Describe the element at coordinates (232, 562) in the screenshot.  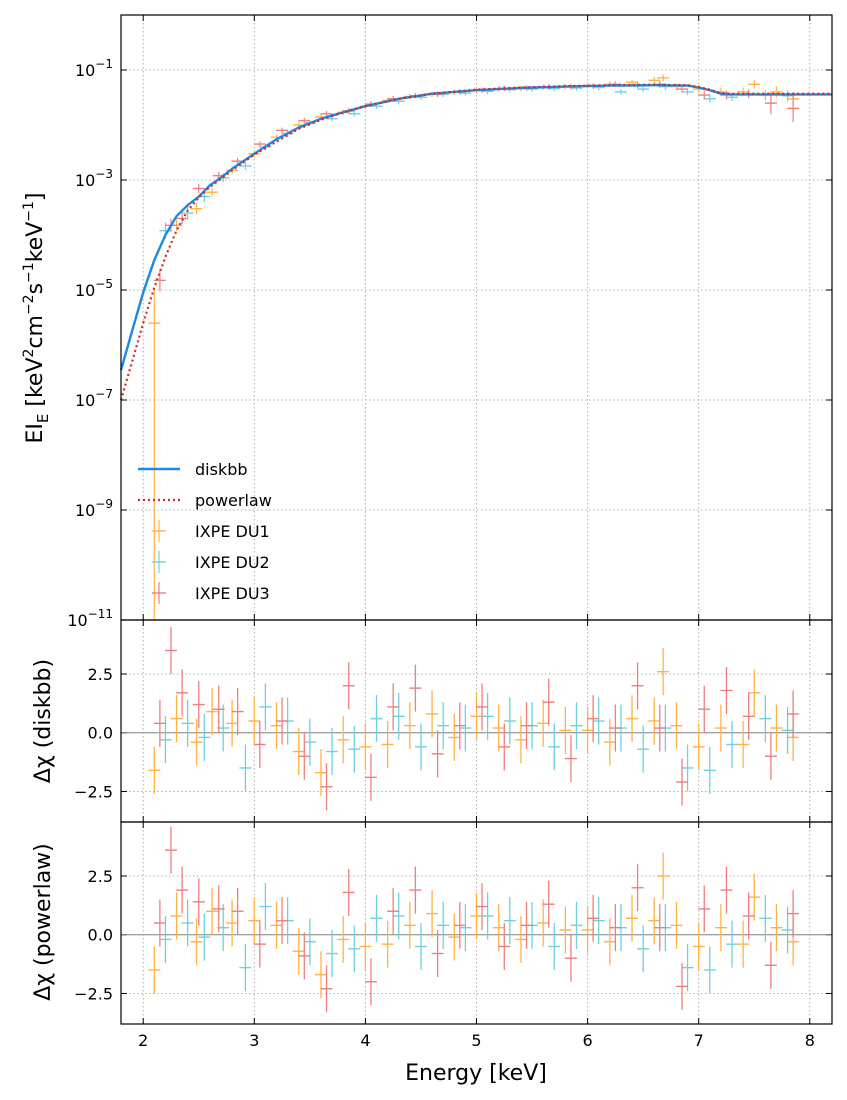
I see `legend-label: IXPE DU2` at that location.